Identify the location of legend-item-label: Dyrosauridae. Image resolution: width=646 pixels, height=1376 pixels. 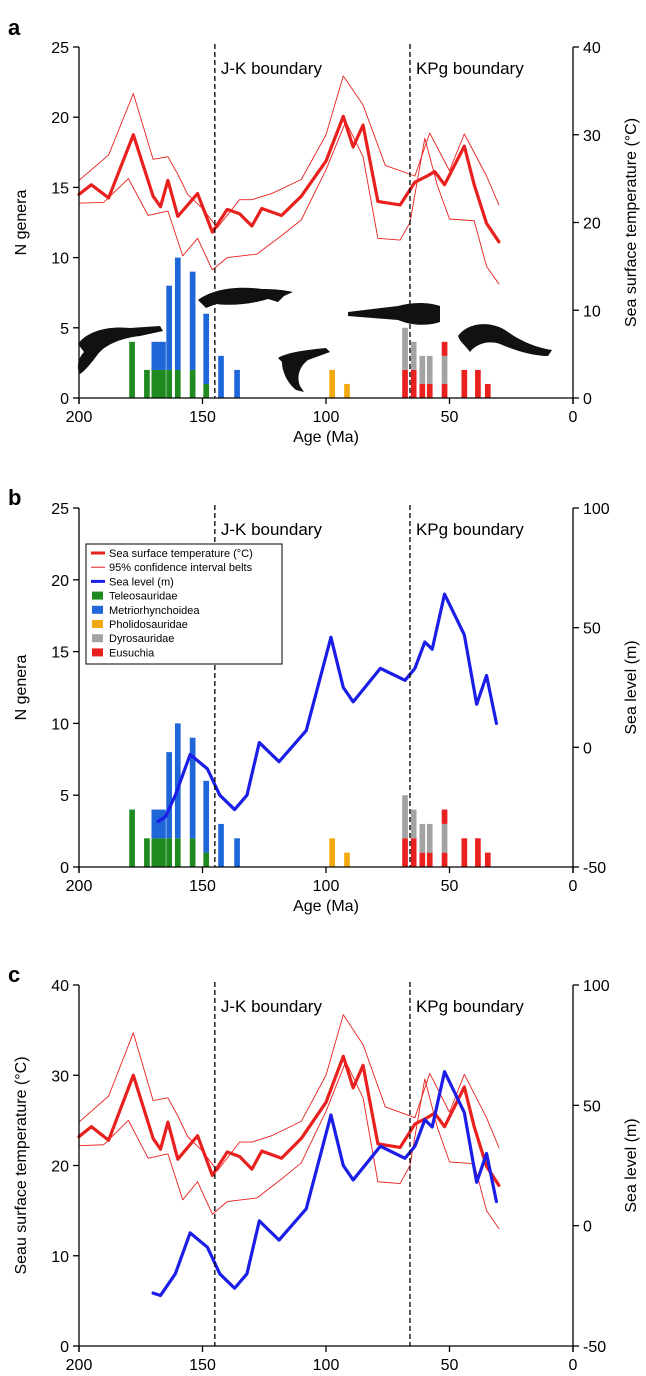
(141, 639).